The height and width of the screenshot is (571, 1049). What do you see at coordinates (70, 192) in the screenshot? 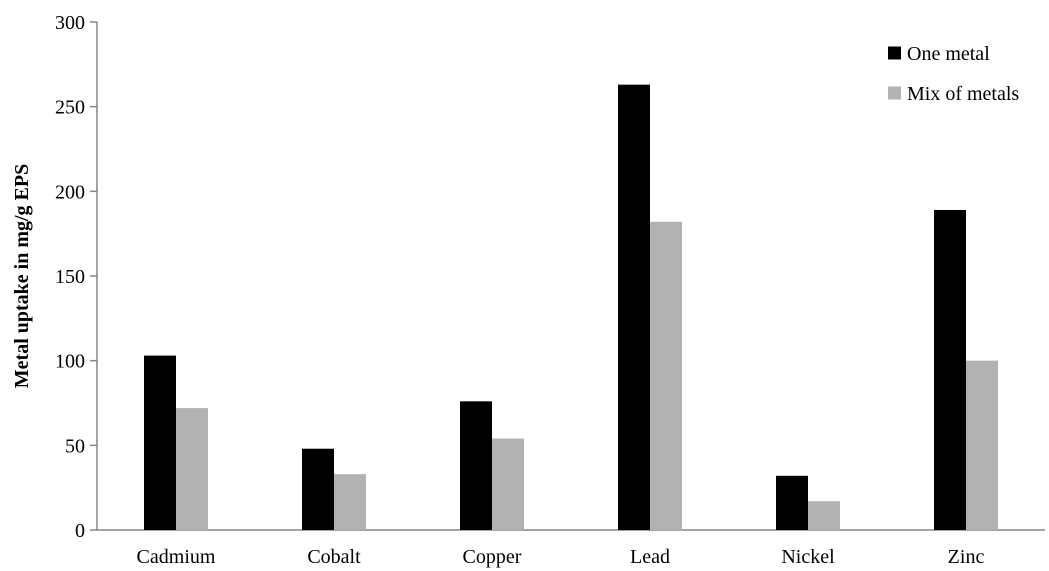
I see `y-tick-label: 200` at bounding box center [70, 192].